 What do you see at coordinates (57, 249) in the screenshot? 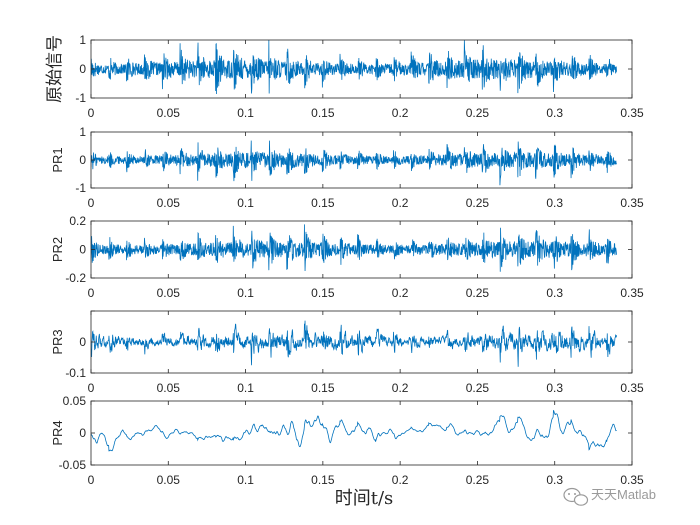
I see `y-axis-label: PR2` at bounding box center [57, 249].